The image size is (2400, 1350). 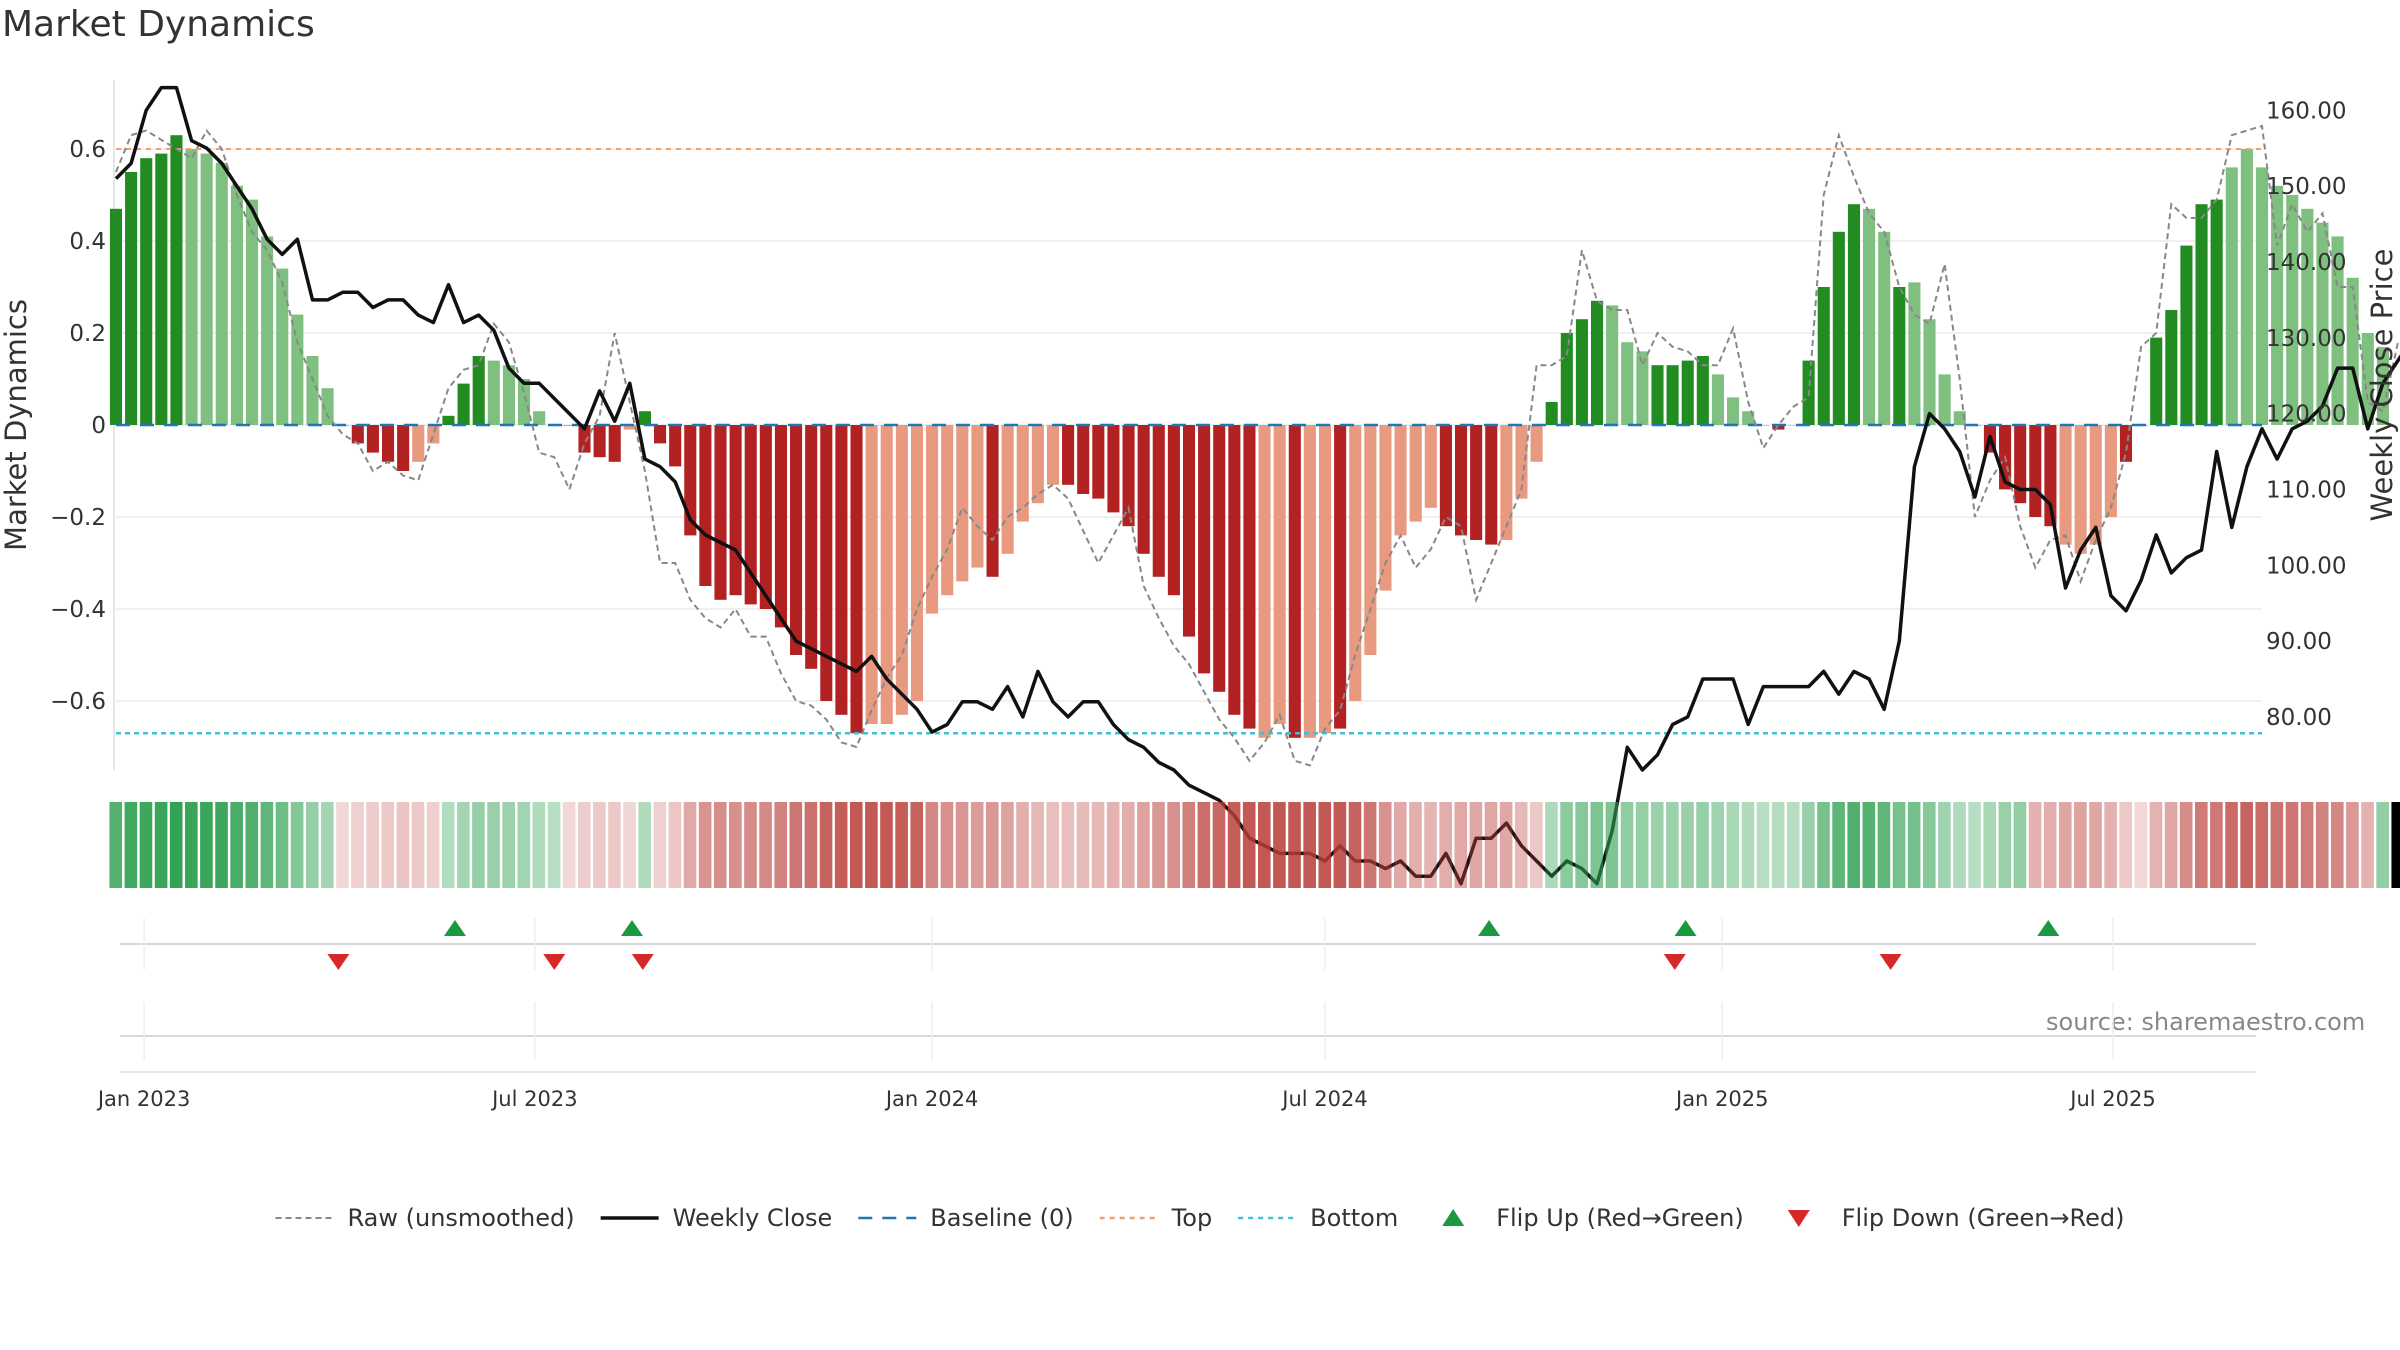 What do you see at coordinates (78, 702) in the screenshot?
I see `left-tick-label: −0.6` at bounding box center [78, 702].